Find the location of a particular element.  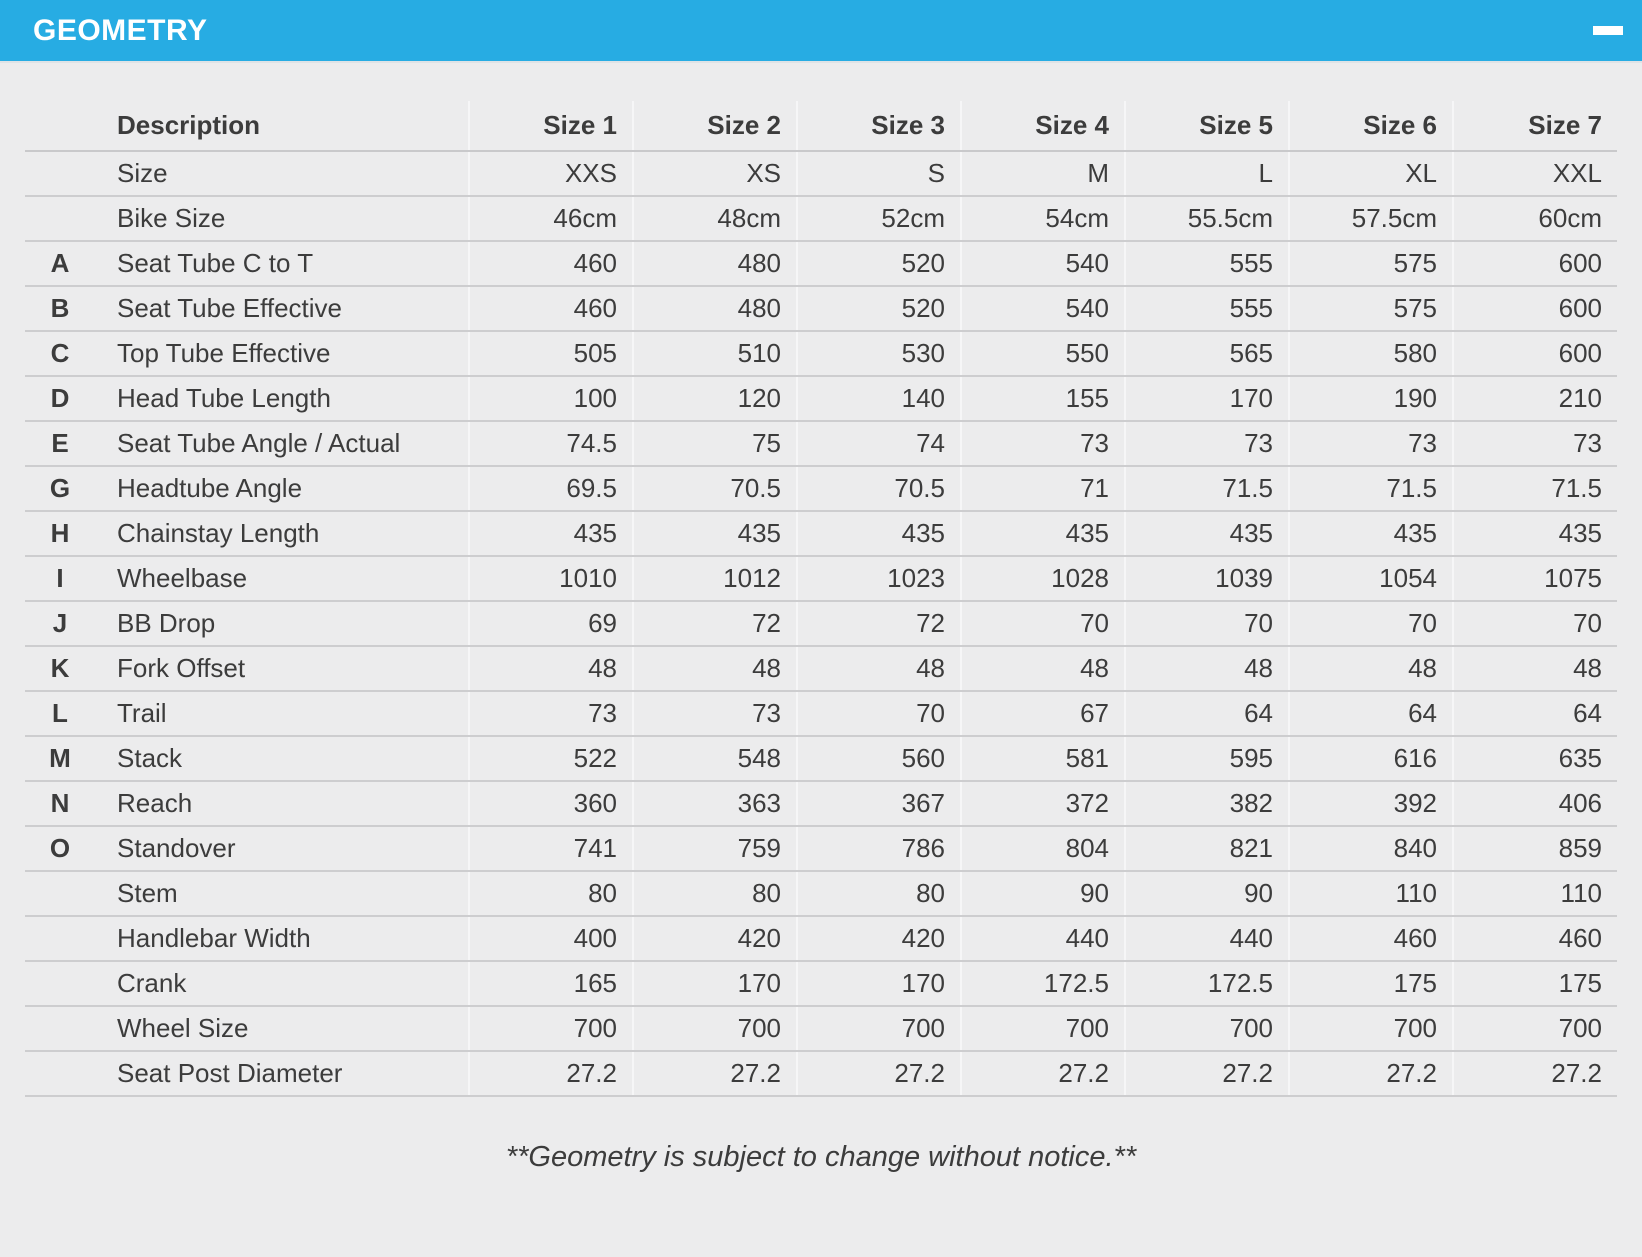

row-letter: M is located at coordinates (60, 759).